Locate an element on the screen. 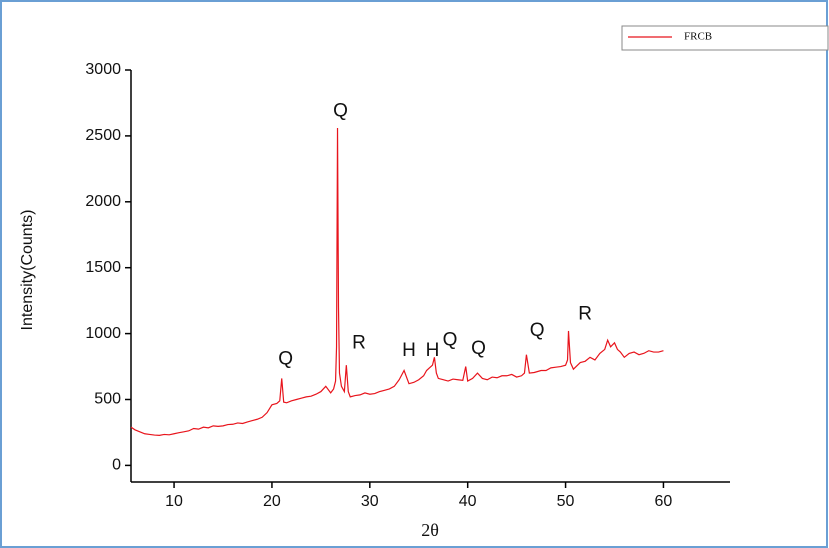 Image resolution: width=829 pixels, height=548 pixels. x-tick-label: 60 is located at coordinates (664, 501).